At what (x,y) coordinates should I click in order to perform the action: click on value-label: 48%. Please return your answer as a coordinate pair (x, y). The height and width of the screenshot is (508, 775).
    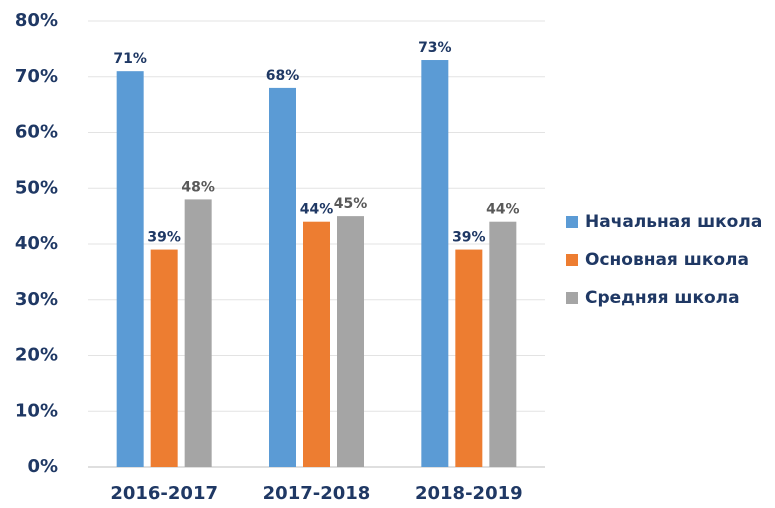
    Looking at the image, I should click on (198, 187).